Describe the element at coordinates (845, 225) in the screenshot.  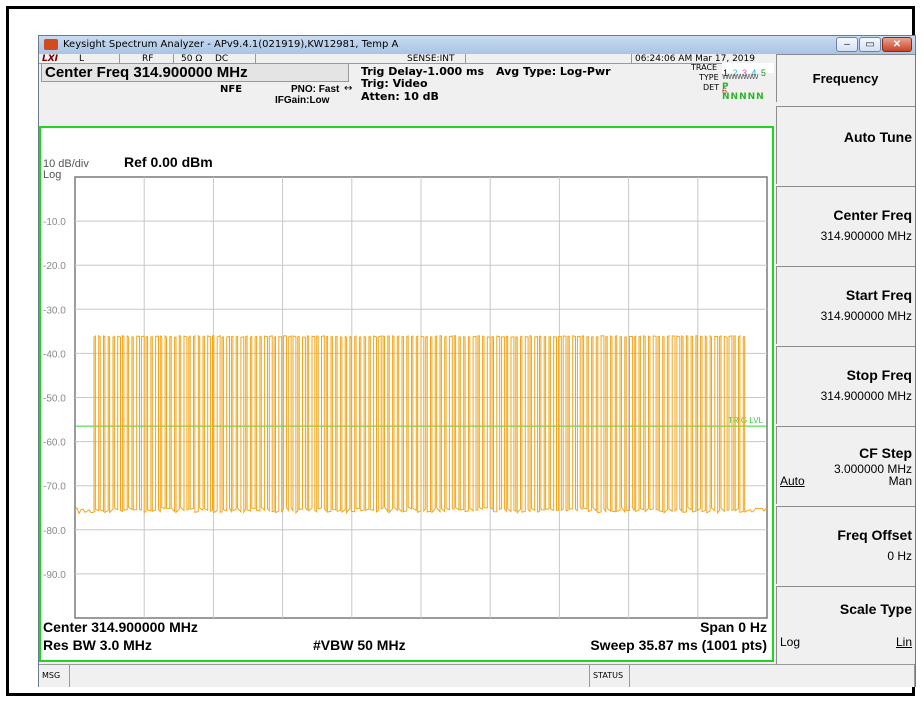
I see `center-freq-button: Center Freq 314.900000 MHz` at that location.